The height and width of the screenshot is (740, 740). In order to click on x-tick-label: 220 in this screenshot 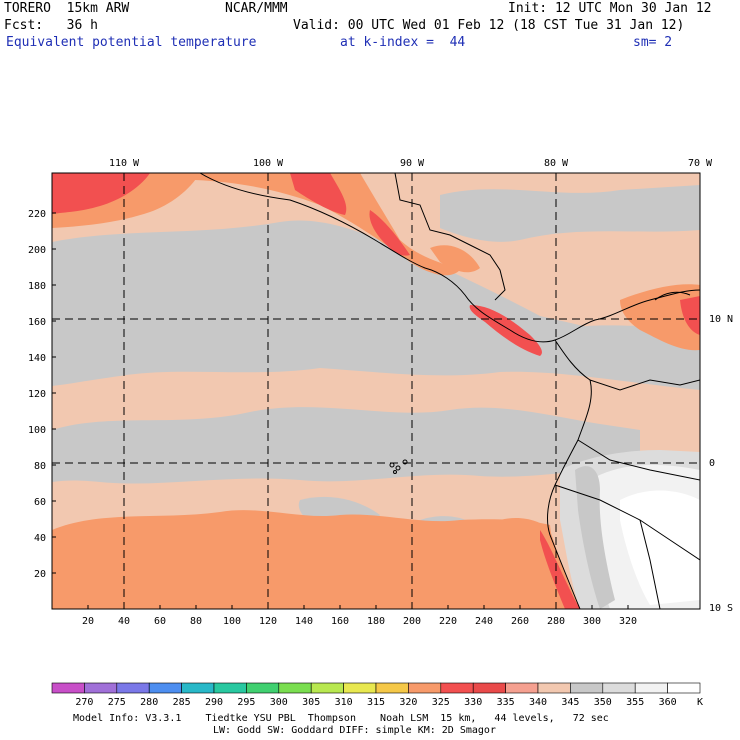, I will do `click(448, 621)`.